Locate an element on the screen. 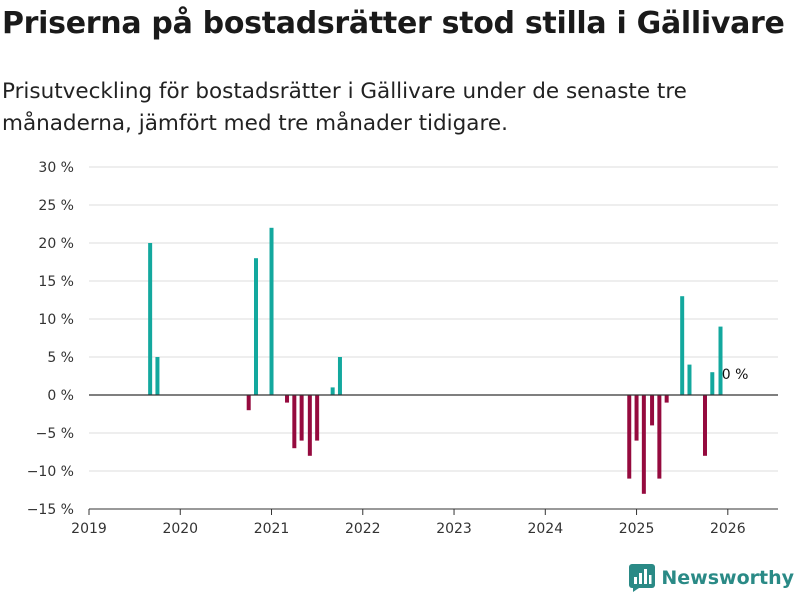  y-tick-label: −15 % is located at coordinates (50, 510).